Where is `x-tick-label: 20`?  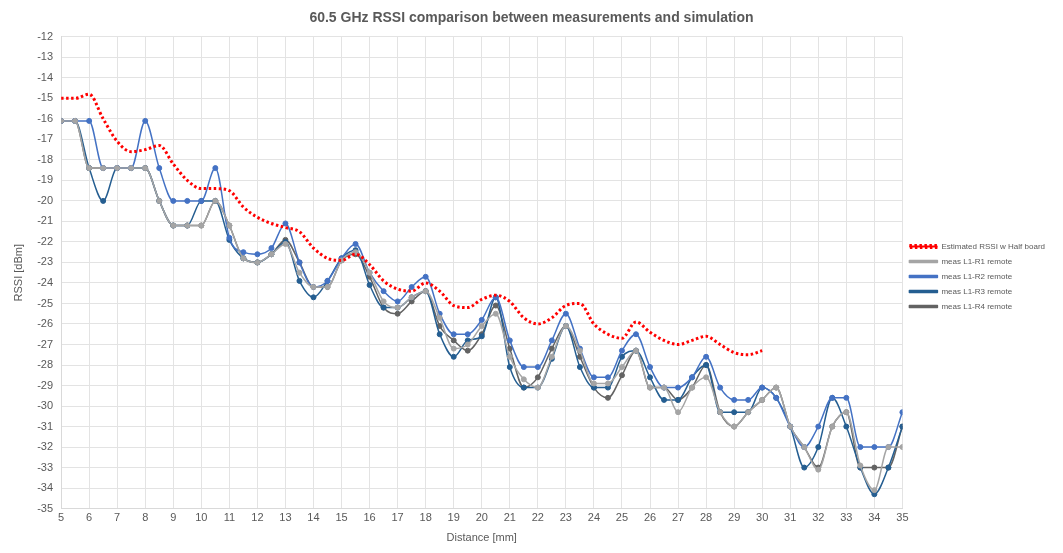 x-tick-label: 20 is located at coordinates (481, 517).